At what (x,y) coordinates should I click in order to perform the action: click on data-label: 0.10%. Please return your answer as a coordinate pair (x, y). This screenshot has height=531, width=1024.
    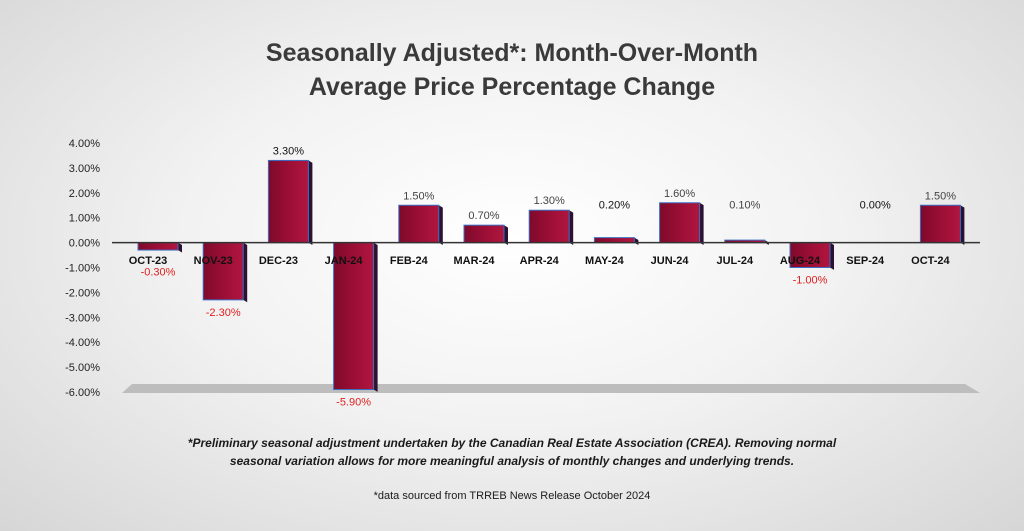
    Looking at the image, I should click on (744, 206).